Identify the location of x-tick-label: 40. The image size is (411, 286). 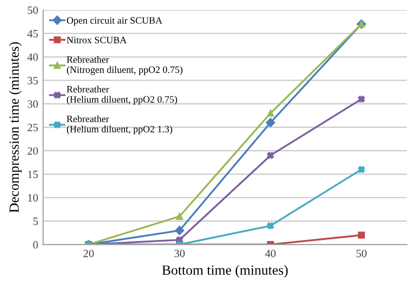
(270, 254).